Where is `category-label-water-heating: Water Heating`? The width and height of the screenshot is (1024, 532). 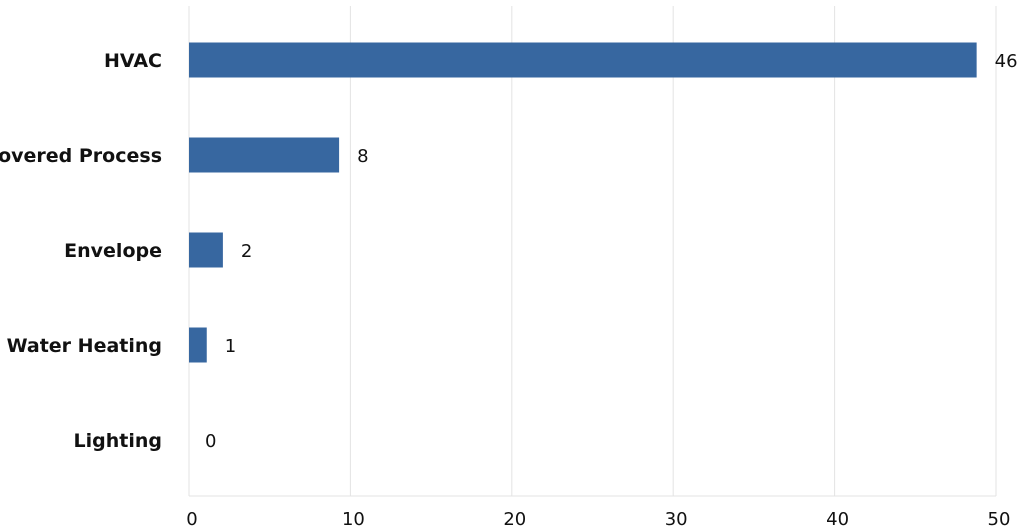
category-label-water-heating: Water Heating is located at coordinates (84, 346).